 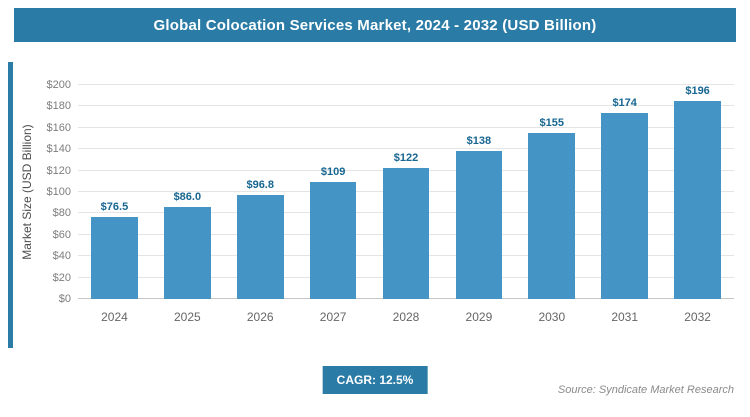 What do you see at coordinates (58, 106) in the screenshot?
I see `y-tick-label: $180` at bounding box center [58, 106].